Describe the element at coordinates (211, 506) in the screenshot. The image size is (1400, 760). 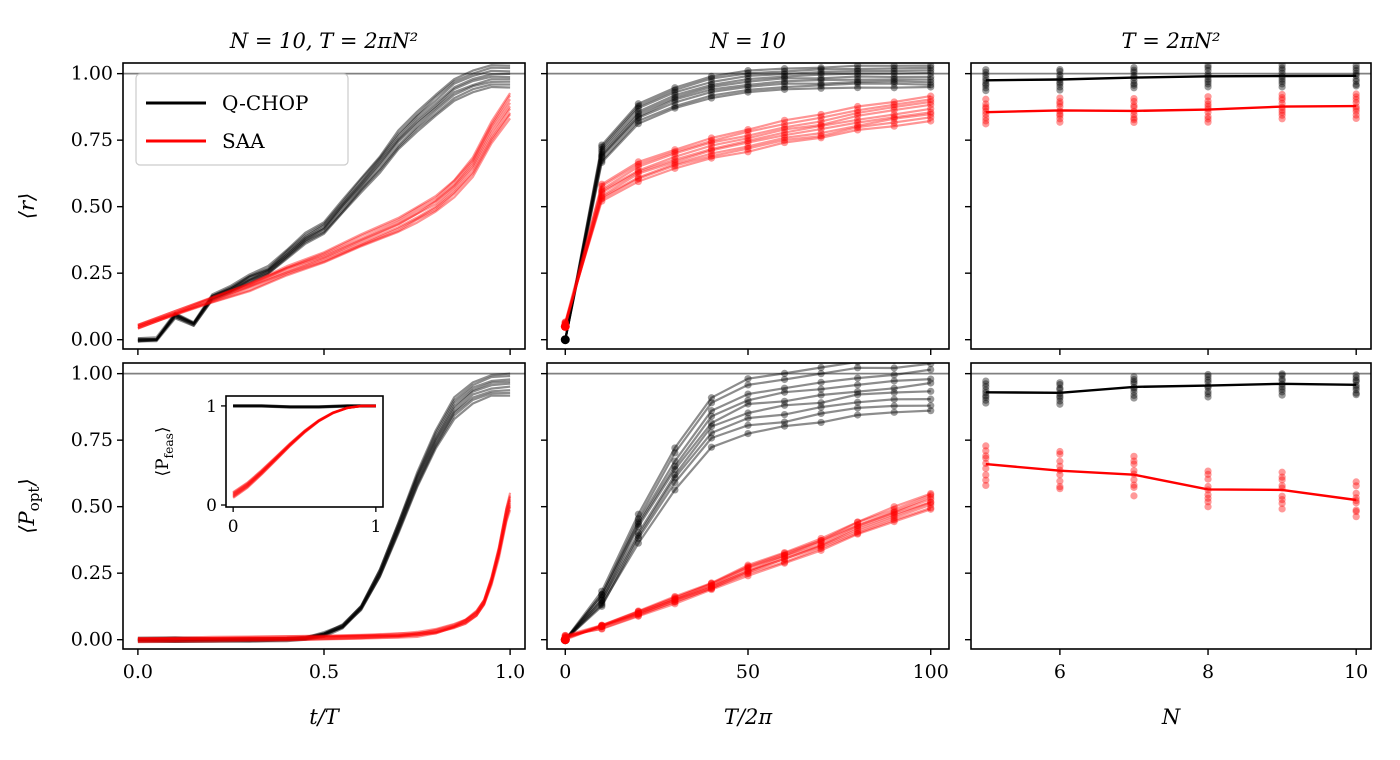
I see `inset-y-tick-label: 0` at that location.